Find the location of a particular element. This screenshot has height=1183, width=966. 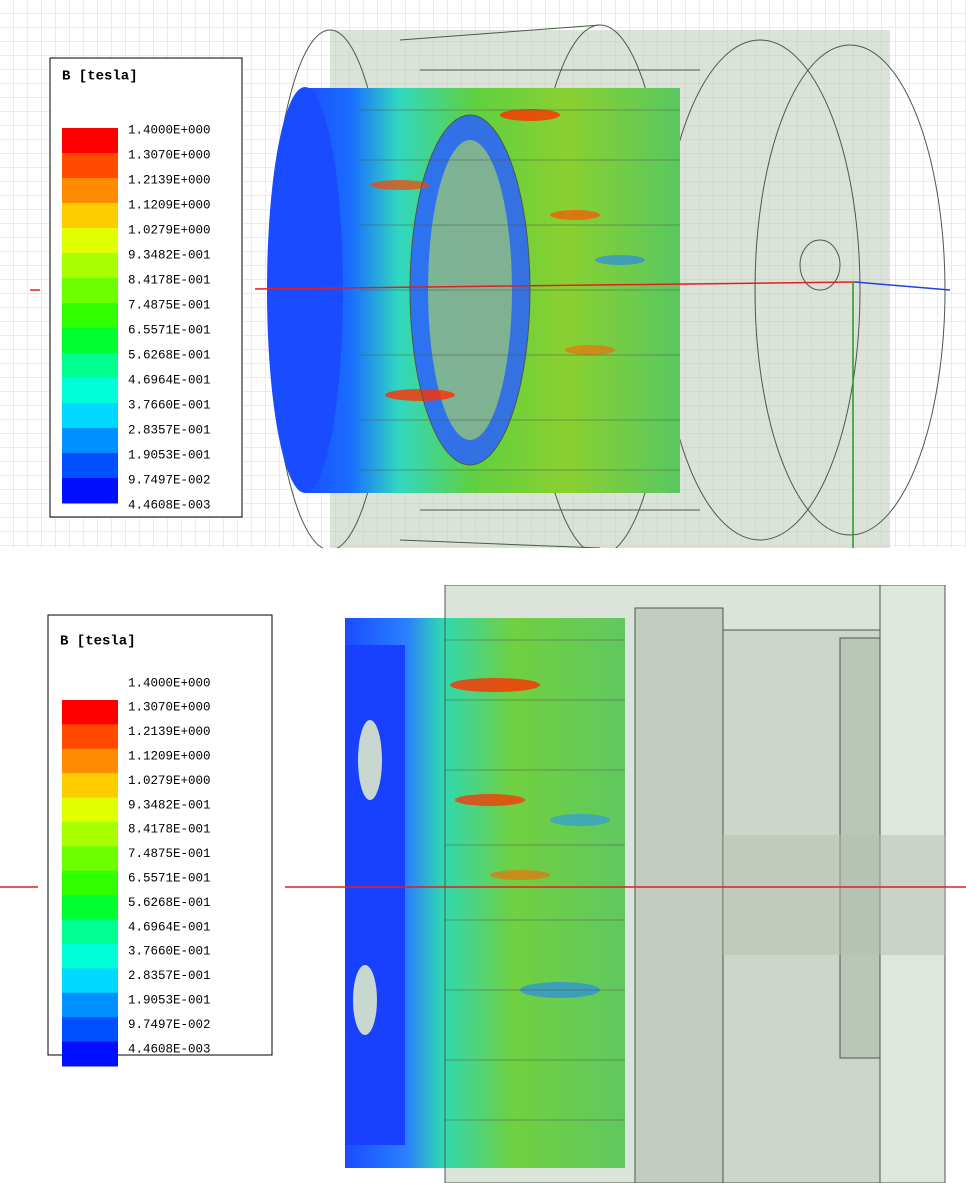

z-axis is located at coordinates (902, 286).